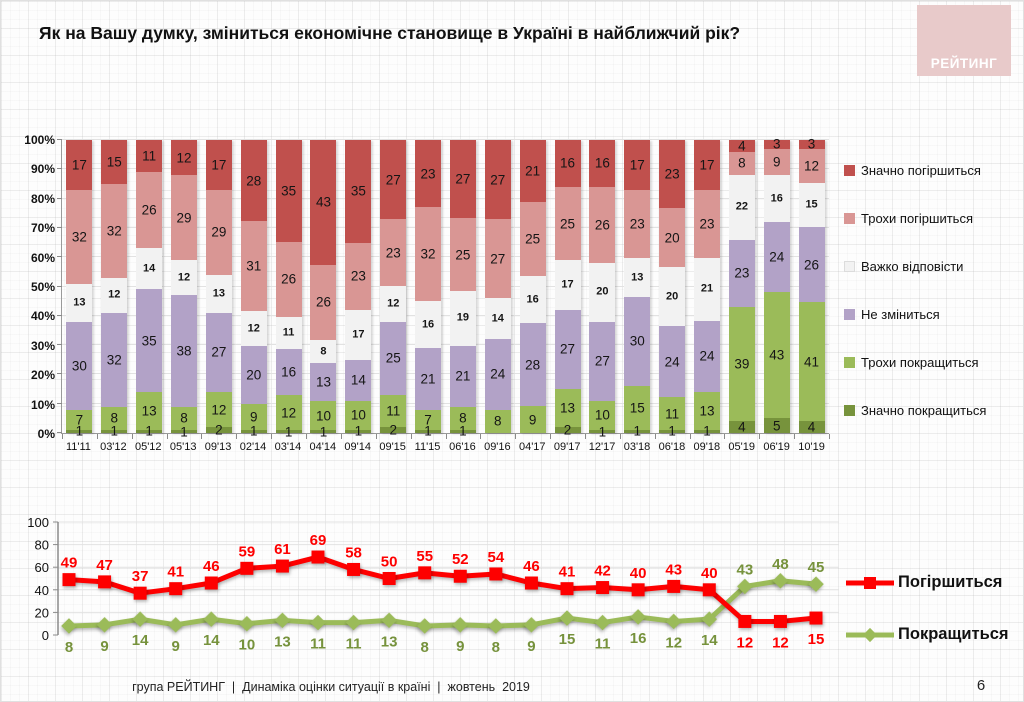  I want to click on legend-swatch-icon, so click(849, 218).